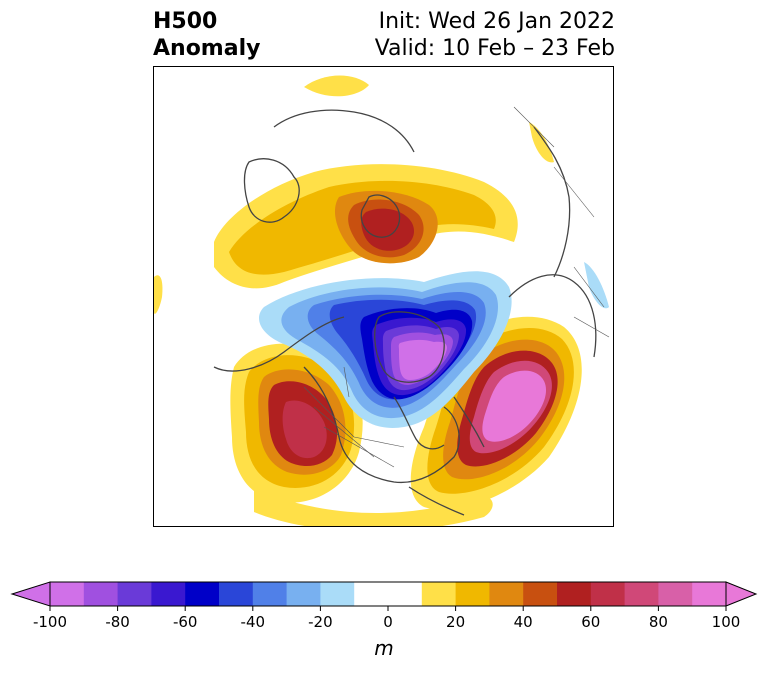 The width and height of the screenshot is (768, 673). What do you see at coordinates (741, 594) in the screenshot?
I see `colorbar-extend-high` at bounding box center [741, 594].